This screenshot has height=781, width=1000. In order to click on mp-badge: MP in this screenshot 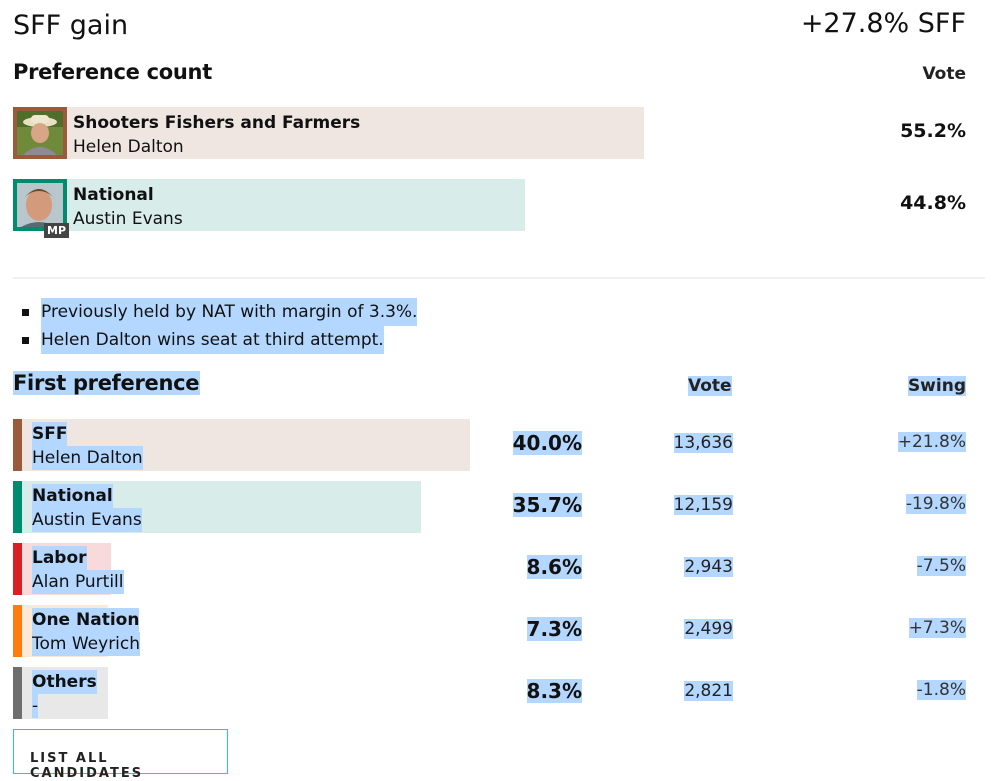, I will do `click(57, 230)`.